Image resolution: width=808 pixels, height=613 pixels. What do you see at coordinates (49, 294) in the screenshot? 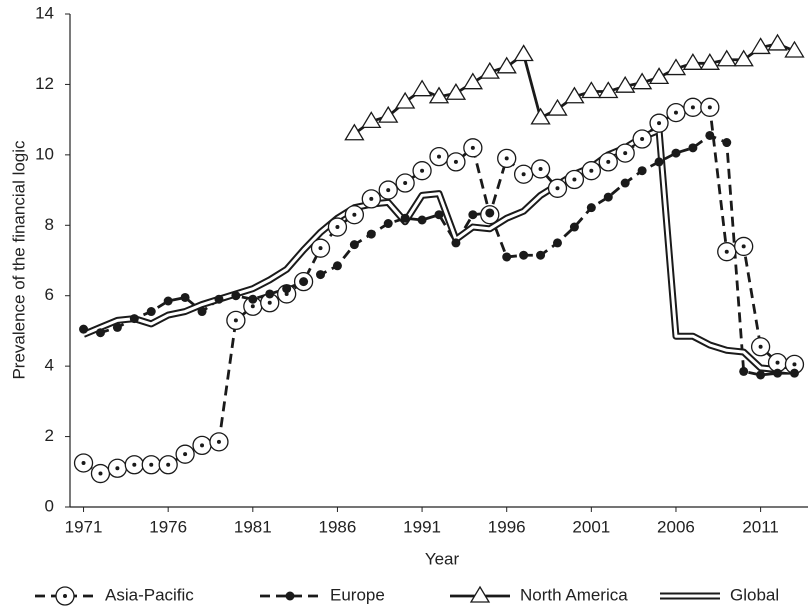
I see `y-tick-label: 6` at bounding box center [49, 294].